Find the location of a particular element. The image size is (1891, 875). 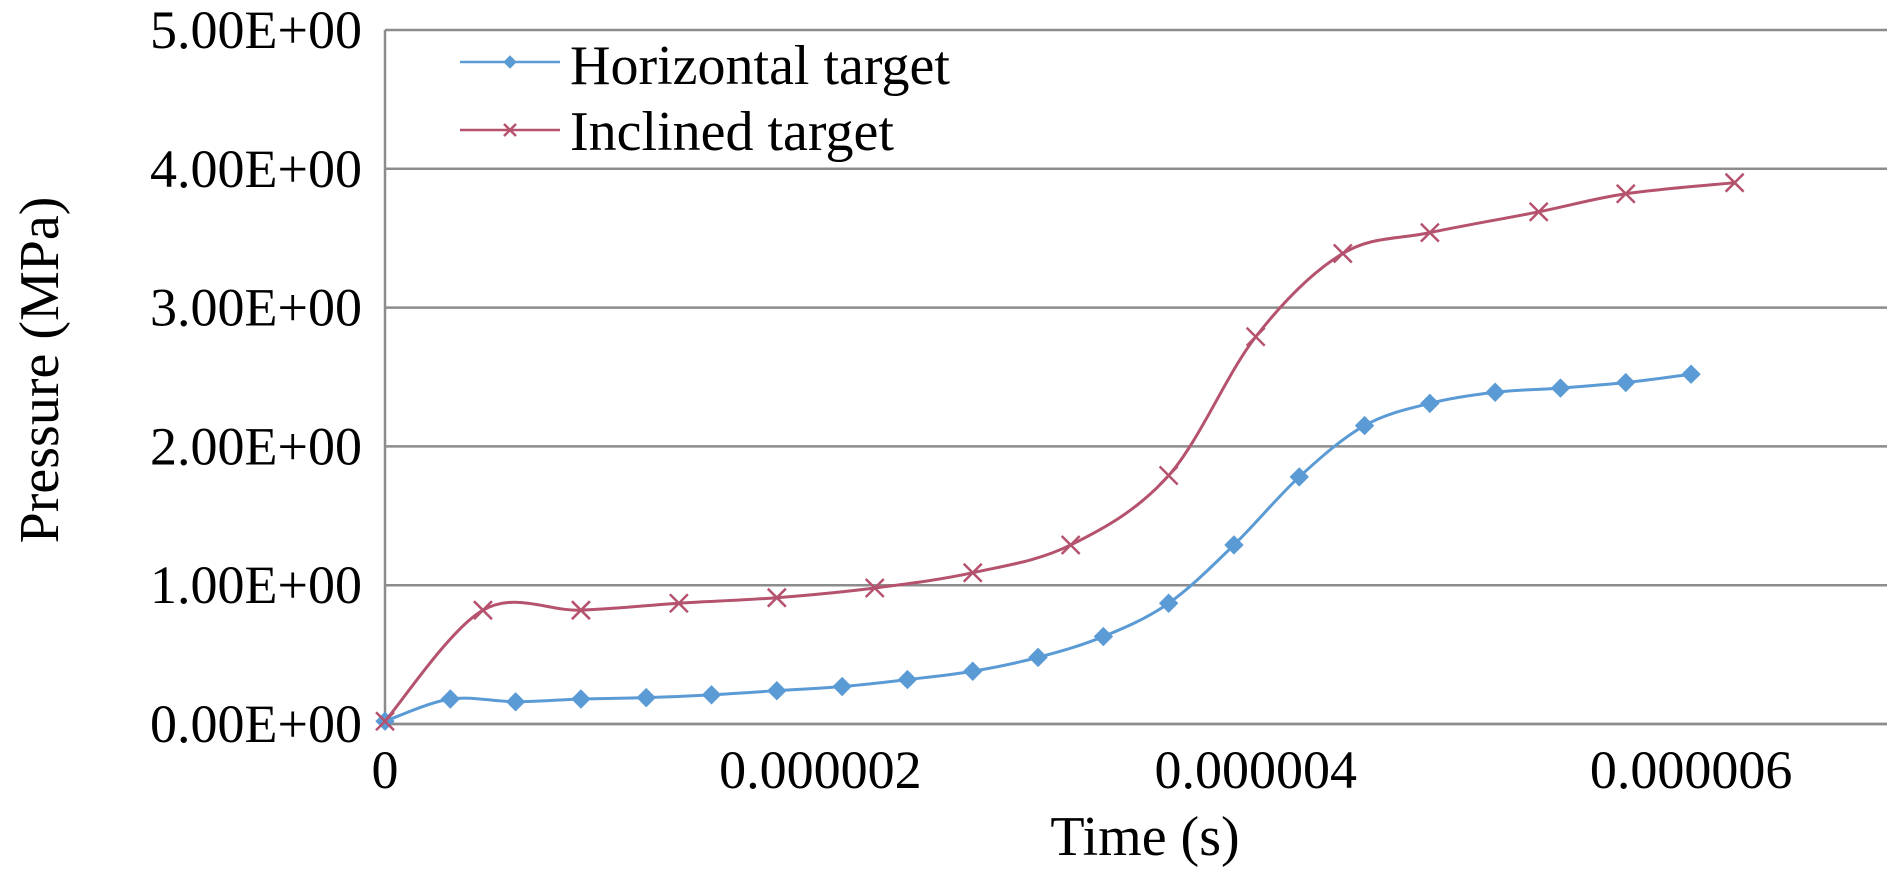

legend-label-horizontal: Horizontal target is located at coordinates (760, 66).